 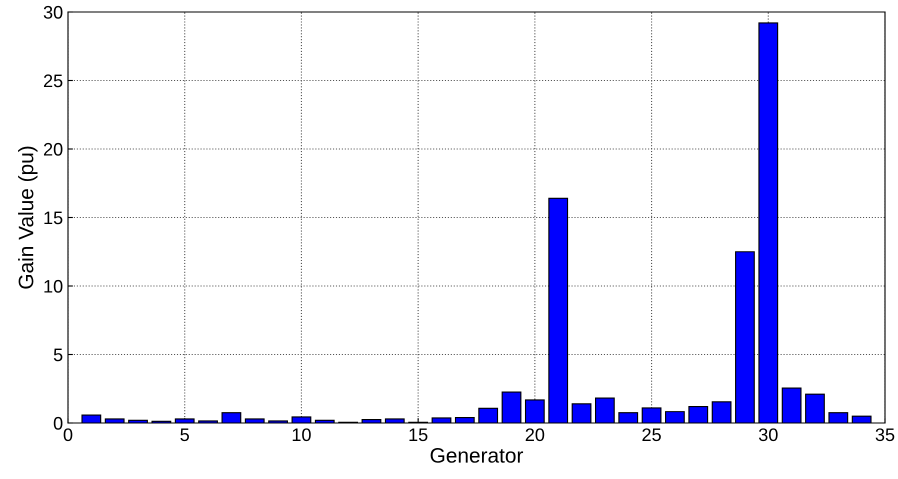 I want to click on y-tick-label: 0, so click(x=58, y=423).